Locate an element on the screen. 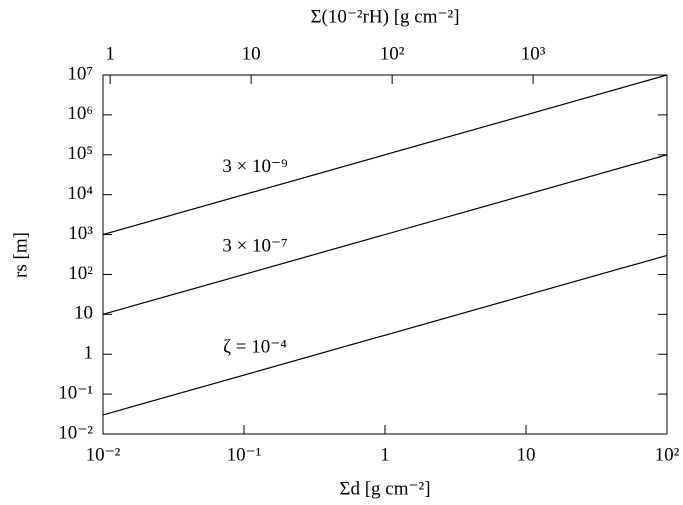 Image resolution: width=683 pixels, height=505 pixels. x-tick-label: 10⁻¹ is located at coordinates (244, 454).